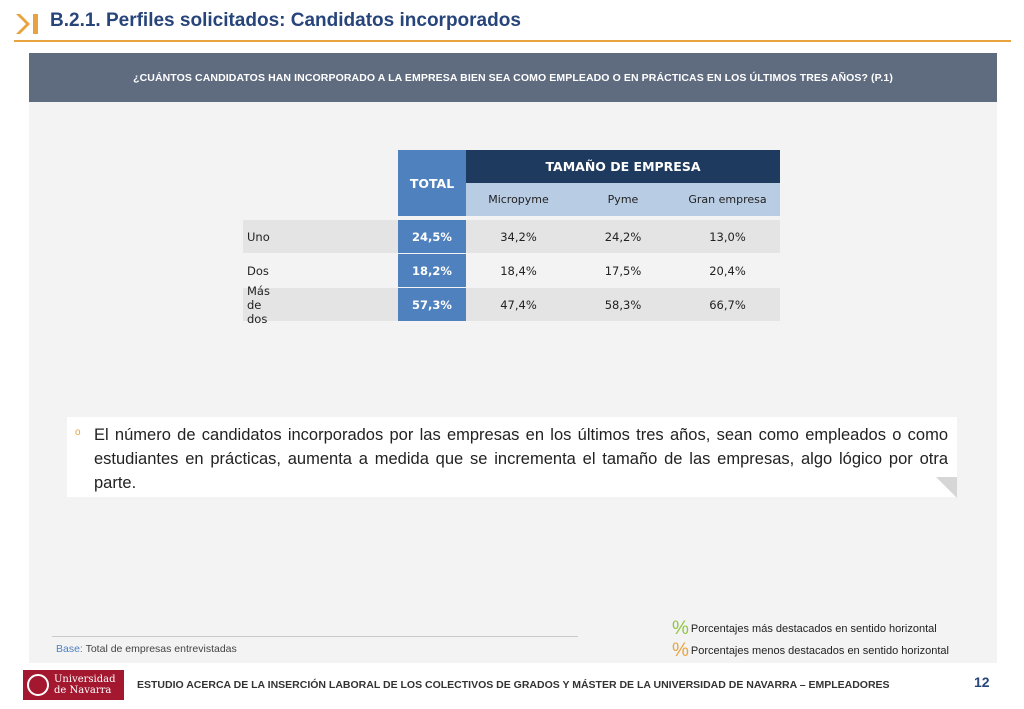 The height and width of the screenshot is (709, 1024). Describe the element at coordinates (258, 304) in the screenshot. I see `row-label: Más de dos` at that location.